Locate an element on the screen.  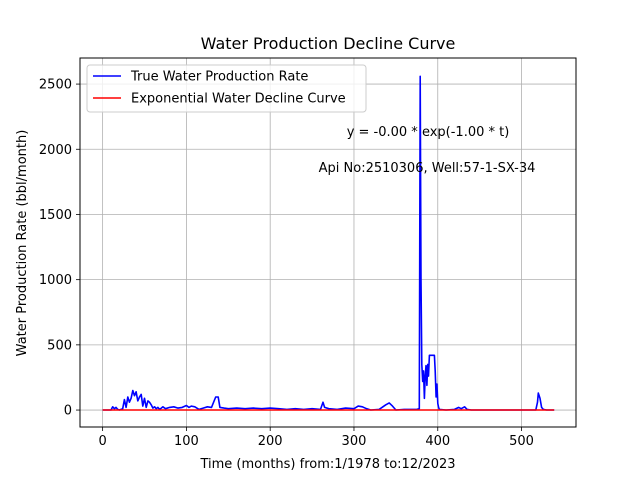
x-axis-ticks: 0 100 200 300 400 500 is located at coordinates (316, 438).